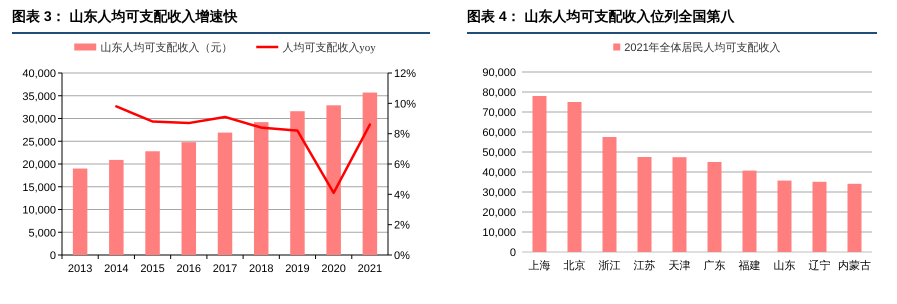  I want to click on y2-tick-label: 2%, so click(402, 226).